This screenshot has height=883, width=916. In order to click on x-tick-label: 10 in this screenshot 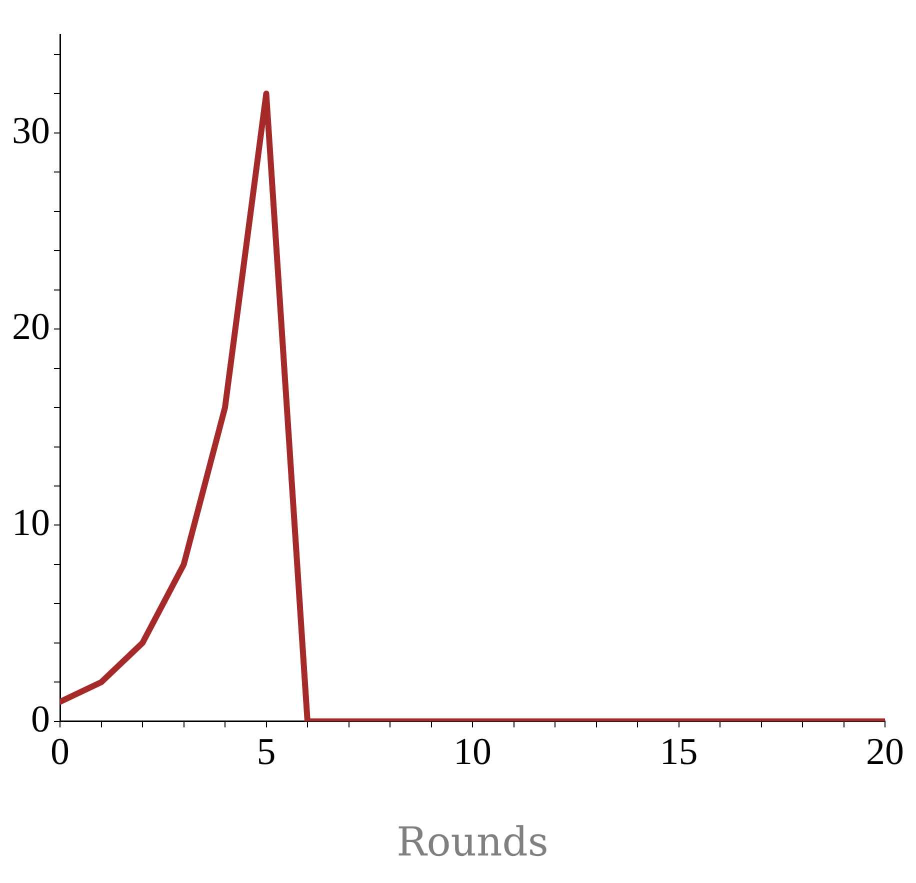, I will do `click(473, 752)`.